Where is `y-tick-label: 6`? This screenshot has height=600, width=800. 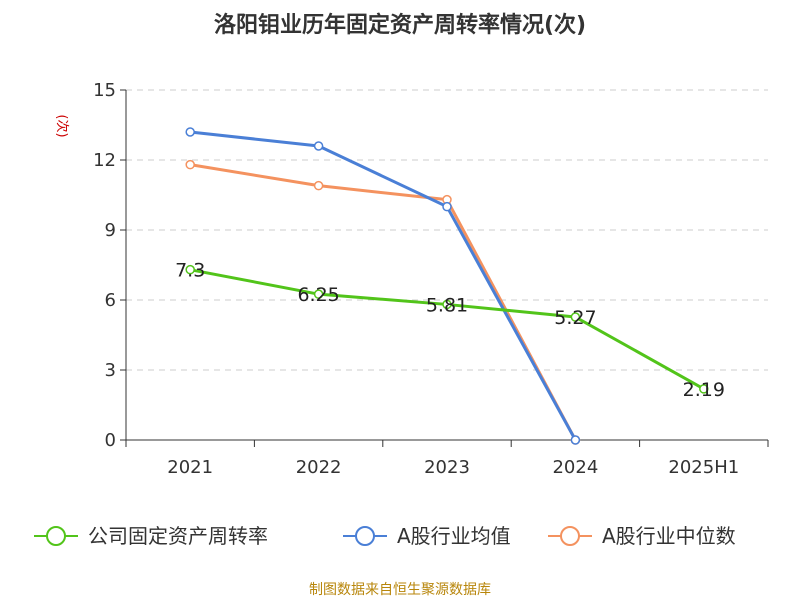 y-tick-label: 6 is located at coordinates (110, 300).